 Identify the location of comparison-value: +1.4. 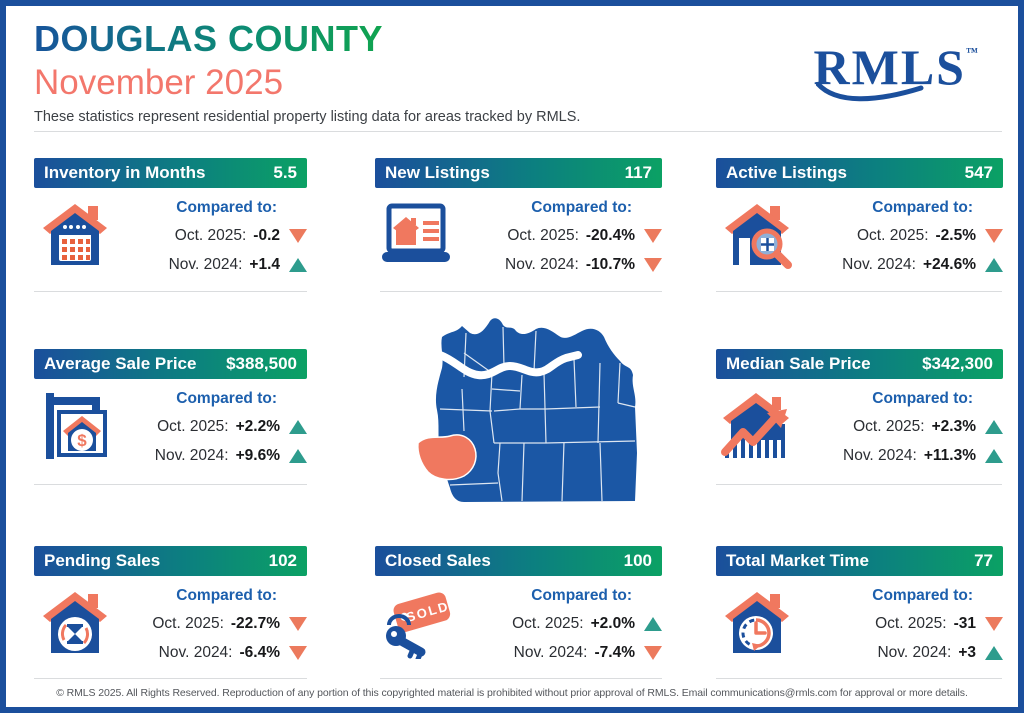
(264, 264).